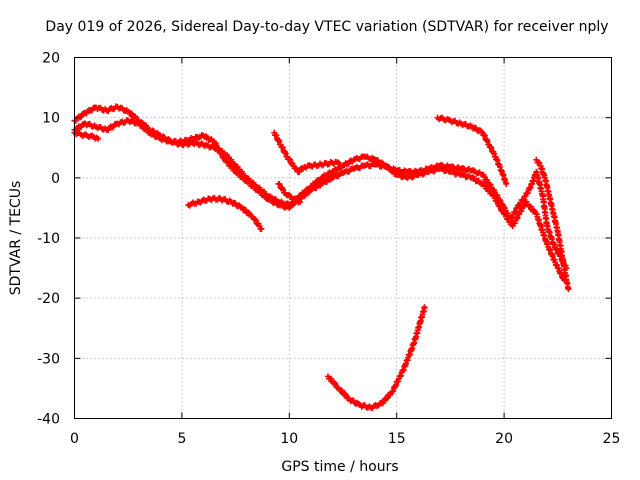 The height and width of the screenshot is (480, 640). Describe the element at coordinates (48, 359) in the screenshot. I see `y-tick-label: -30` at that location.